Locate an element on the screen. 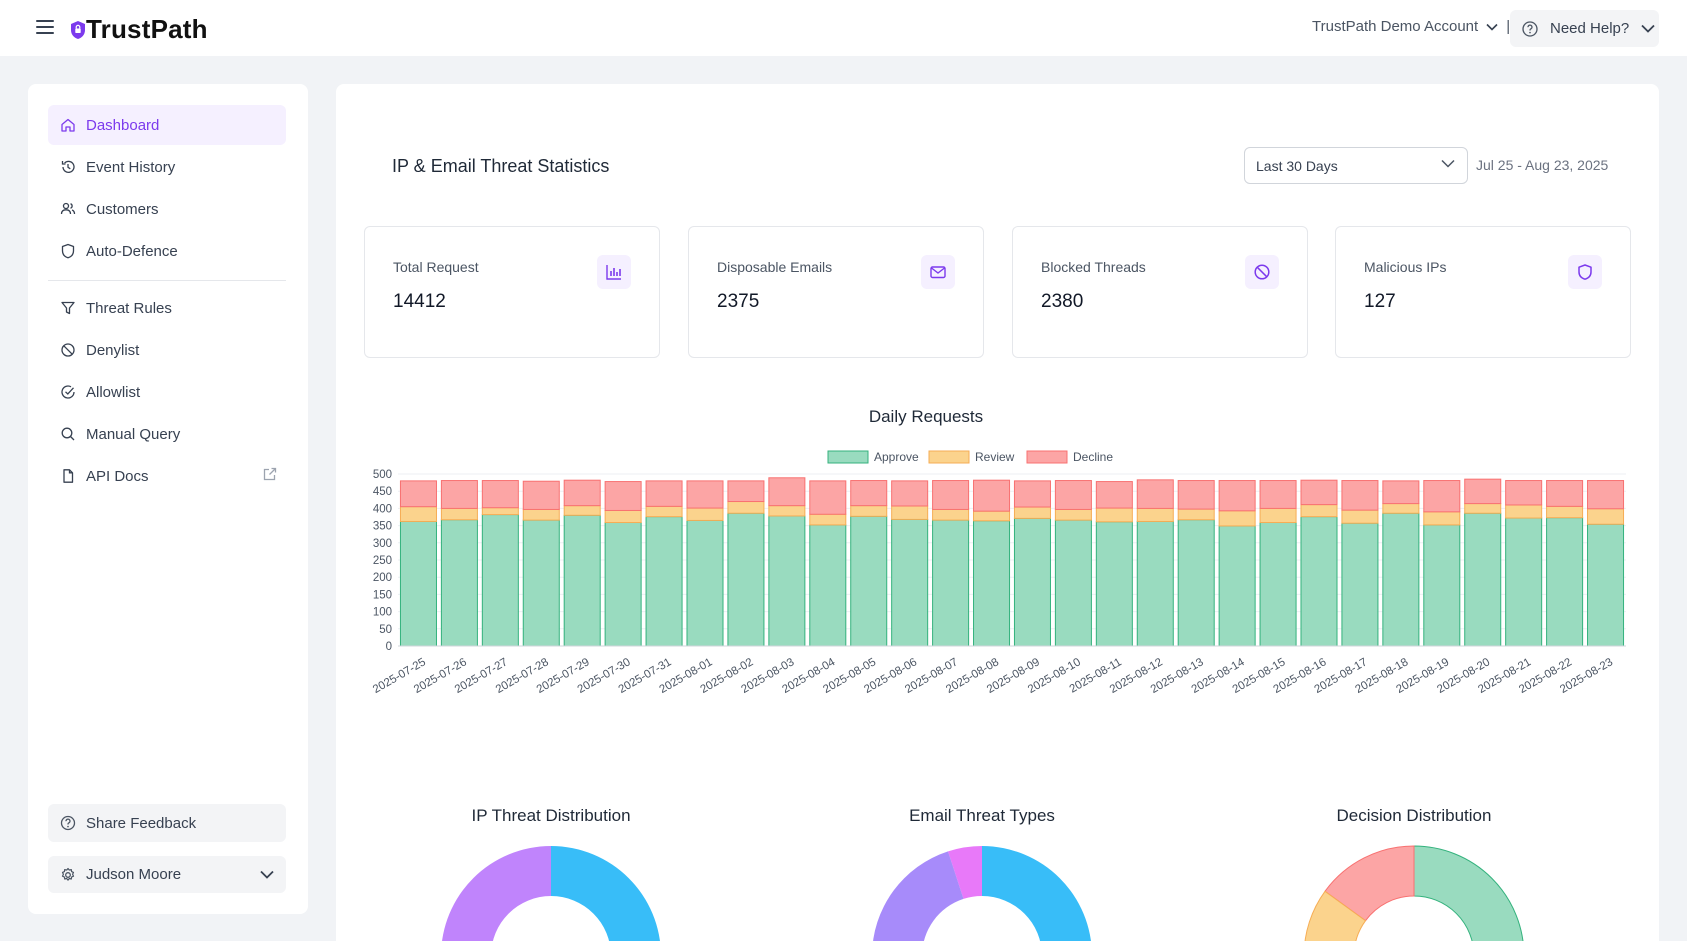 This screenshot has height=941, width=1687. sidebar-item-auto-defence: Auto-Defence is located at coordinates (167, 251).